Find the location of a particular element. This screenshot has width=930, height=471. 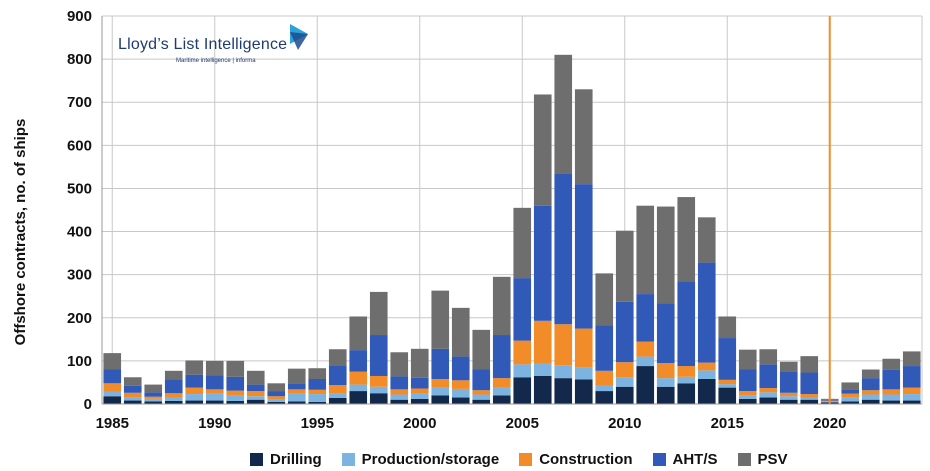

x-tick-label: 1995 is located at coordinates (317, 423).